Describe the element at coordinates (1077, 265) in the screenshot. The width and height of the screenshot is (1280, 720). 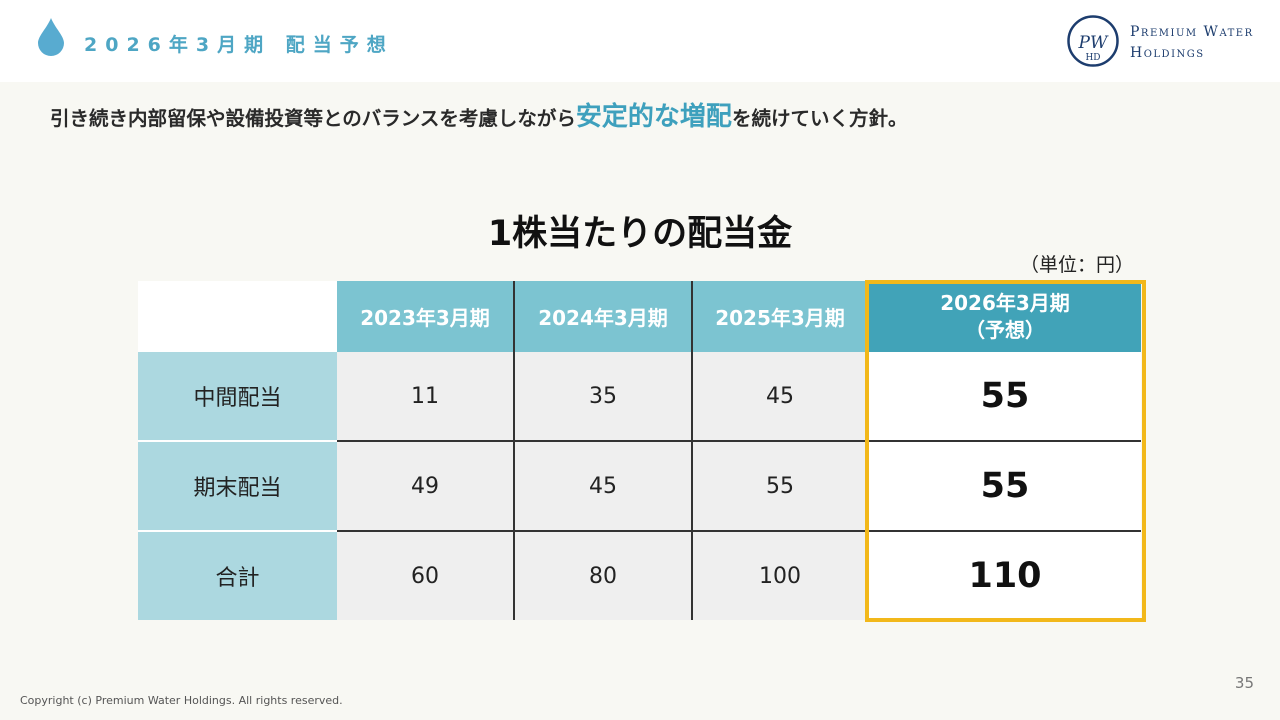
I see `unit-label: （単位：円）` at that location.